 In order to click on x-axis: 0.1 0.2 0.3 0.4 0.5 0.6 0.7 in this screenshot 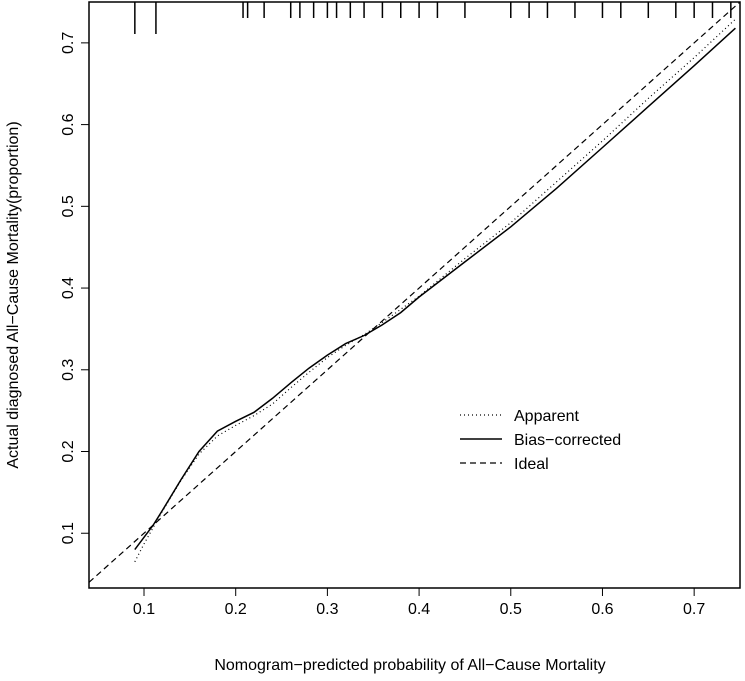, I will do `click(419, 603)`.